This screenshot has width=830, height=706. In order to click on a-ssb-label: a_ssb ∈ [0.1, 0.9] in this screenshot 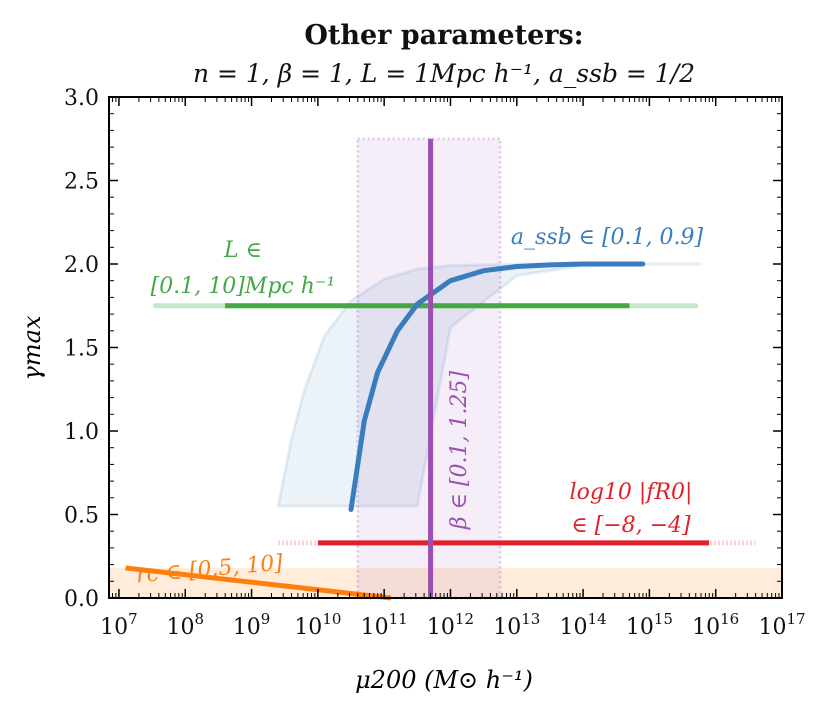, I will do `click(607, 237)`.